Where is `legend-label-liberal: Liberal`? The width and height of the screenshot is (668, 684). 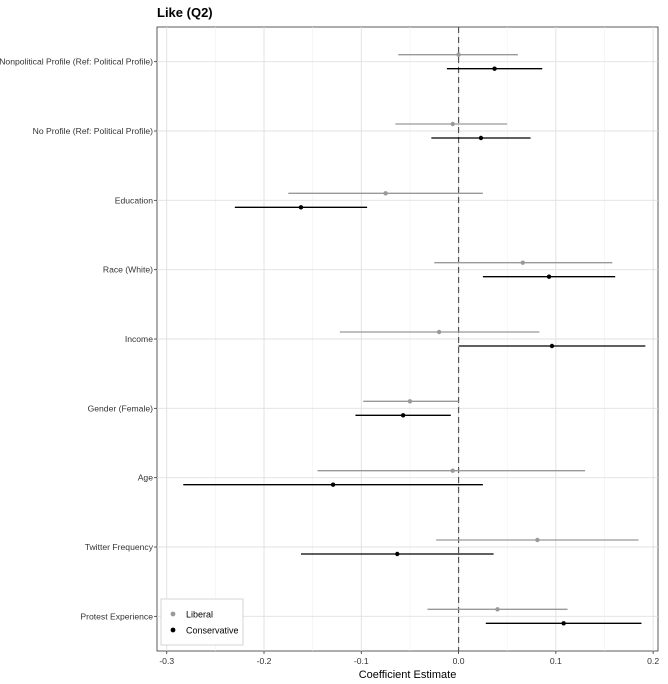 legend-label-liberal: Liberal is located at coordinates (199, 615).